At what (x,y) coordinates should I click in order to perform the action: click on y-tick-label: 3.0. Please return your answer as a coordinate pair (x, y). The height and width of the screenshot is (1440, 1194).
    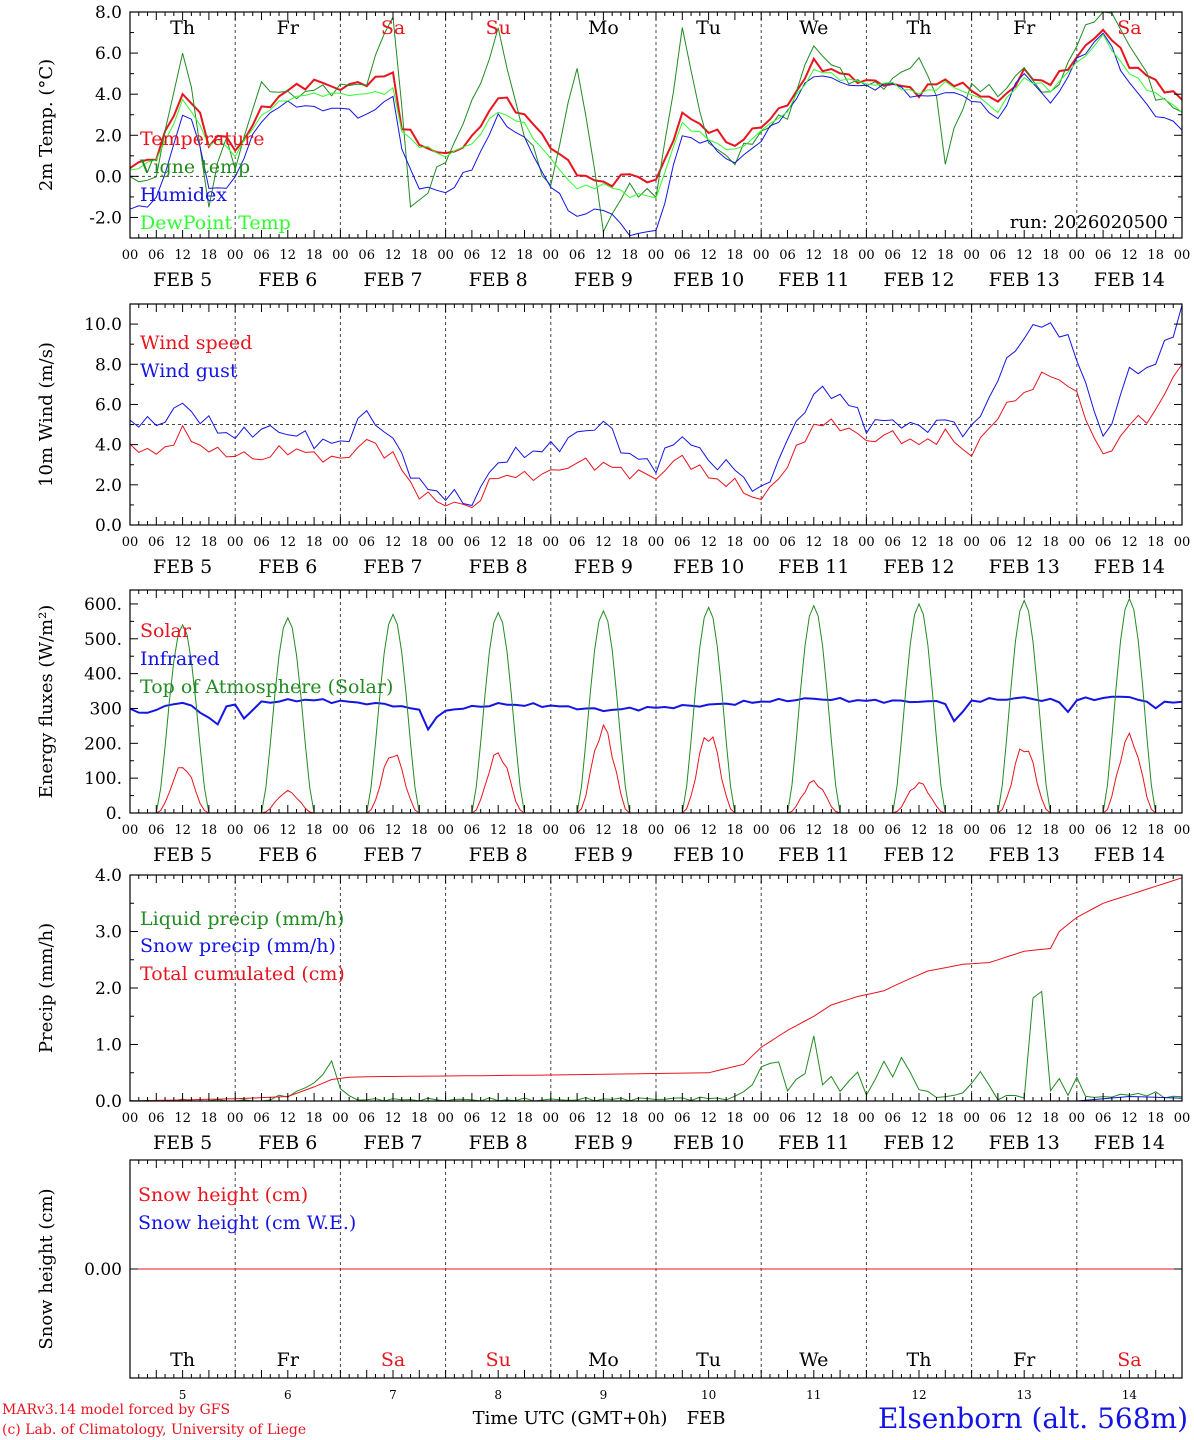
    Looking at the image, I should click on (108, 933).